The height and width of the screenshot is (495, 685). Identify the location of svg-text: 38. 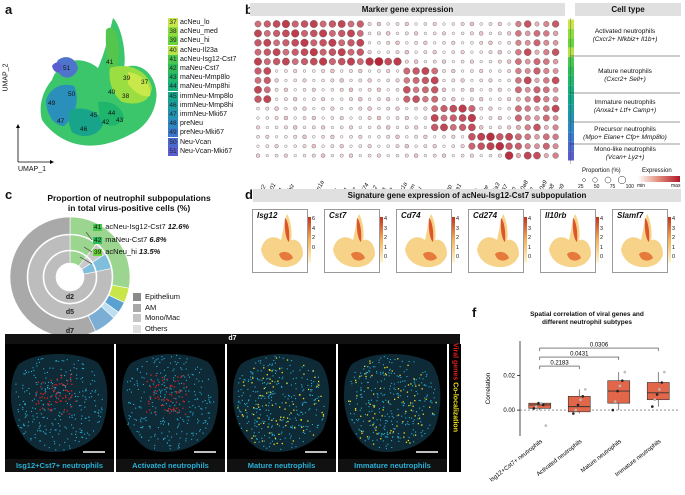
(126, 96).